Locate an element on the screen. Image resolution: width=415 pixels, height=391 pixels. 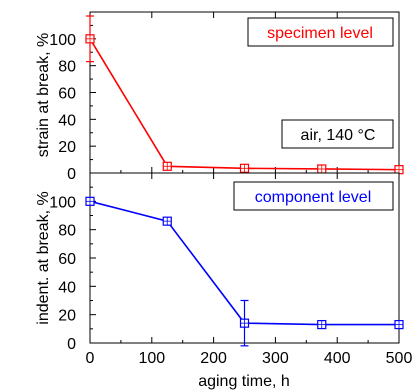
y-axis-label-top: strain at break, % is located at coordinates (43, 95).